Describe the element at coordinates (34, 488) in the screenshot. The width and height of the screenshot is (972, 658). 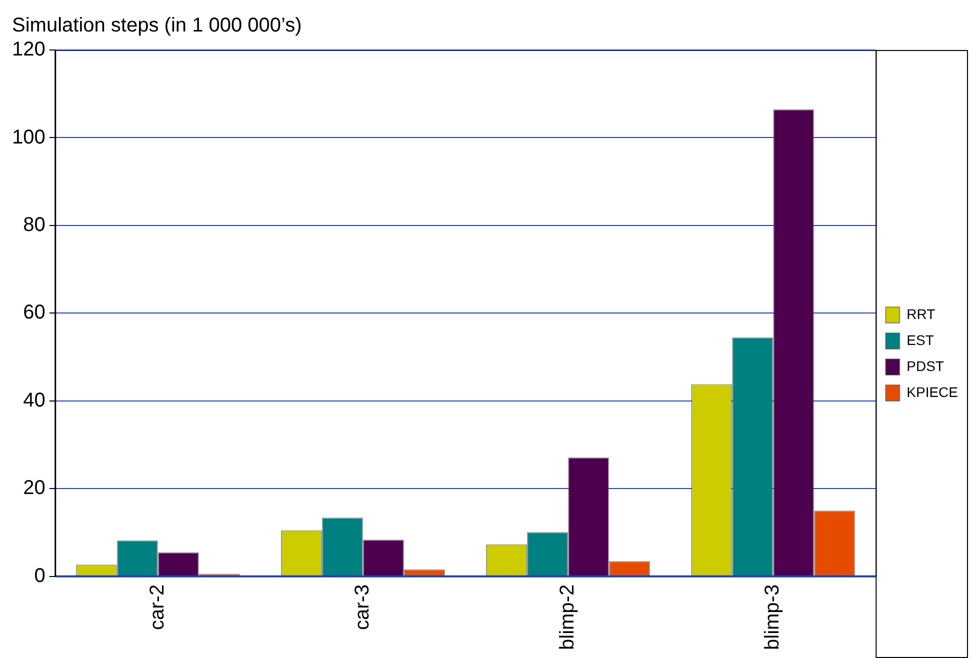
I see `y-tick-label: 20` at that location.